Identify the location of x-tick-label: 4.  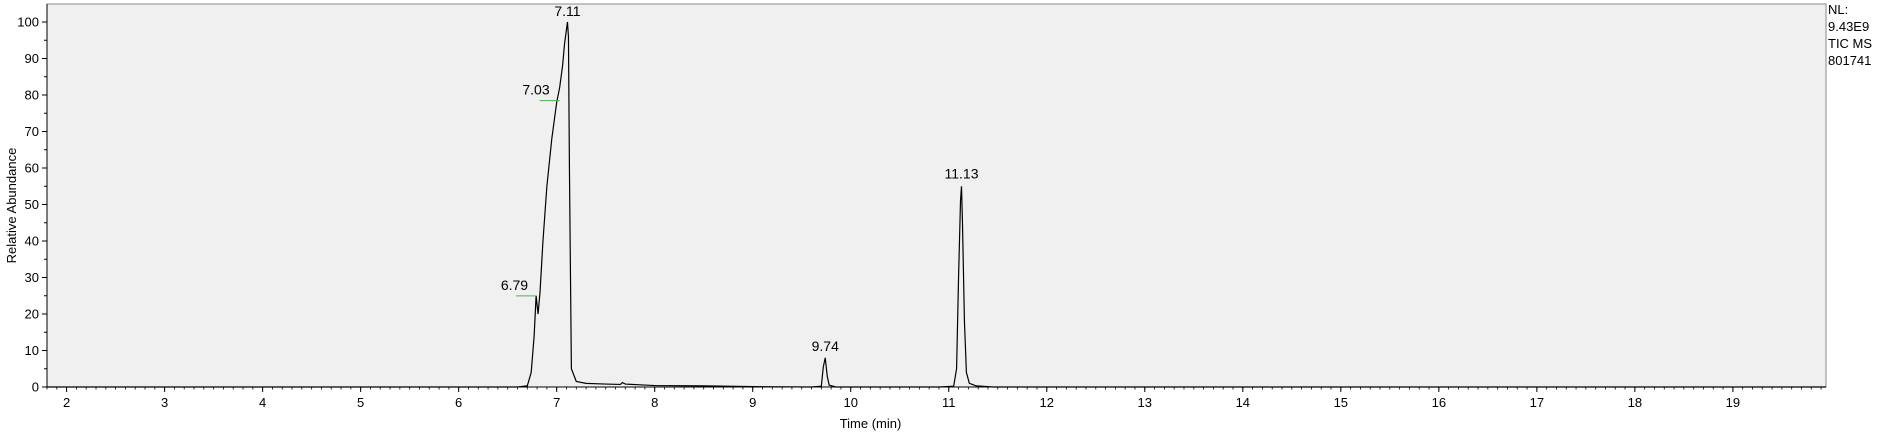
(262, 402).